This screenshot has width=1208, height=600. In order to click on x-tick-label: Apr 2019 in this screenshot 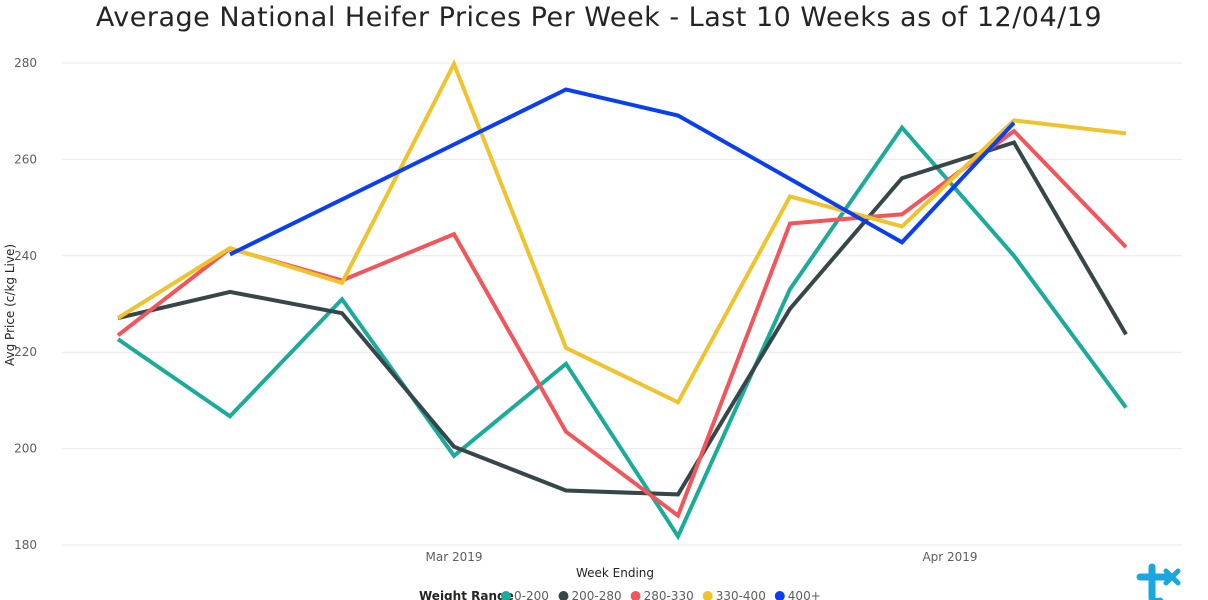, I will do `click(949, 557)`.